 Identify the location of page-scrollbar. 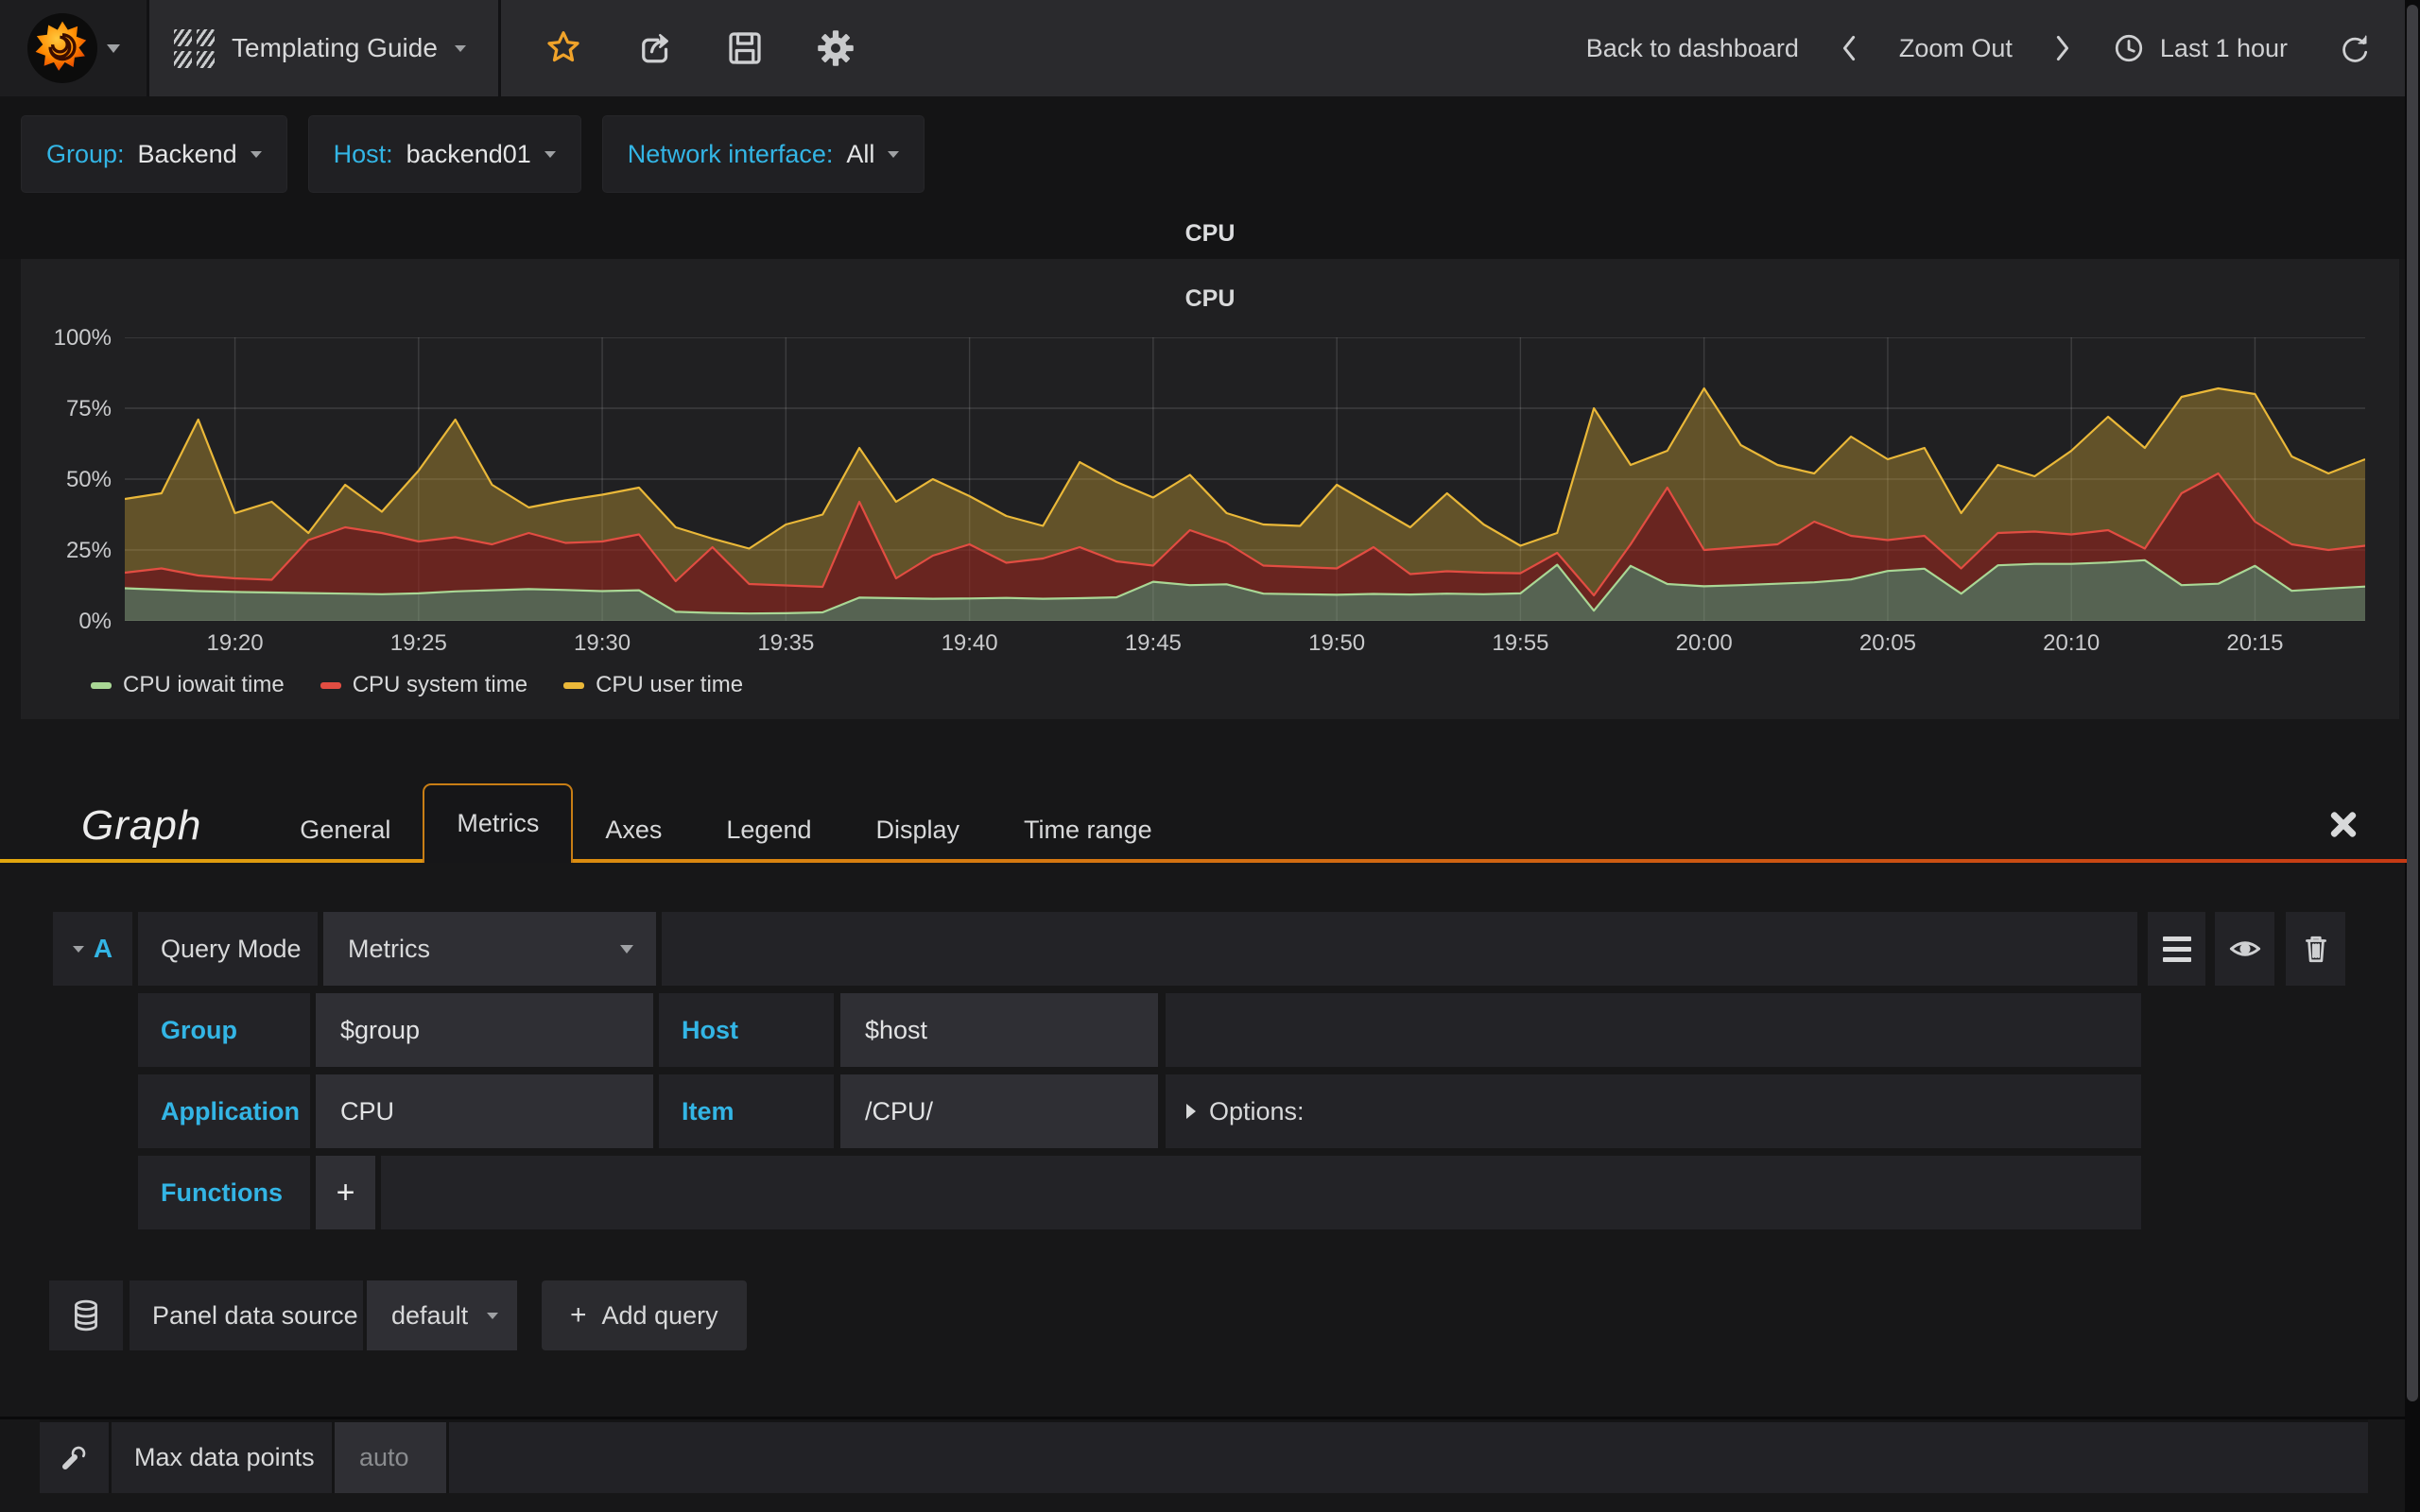
(2412, 756).